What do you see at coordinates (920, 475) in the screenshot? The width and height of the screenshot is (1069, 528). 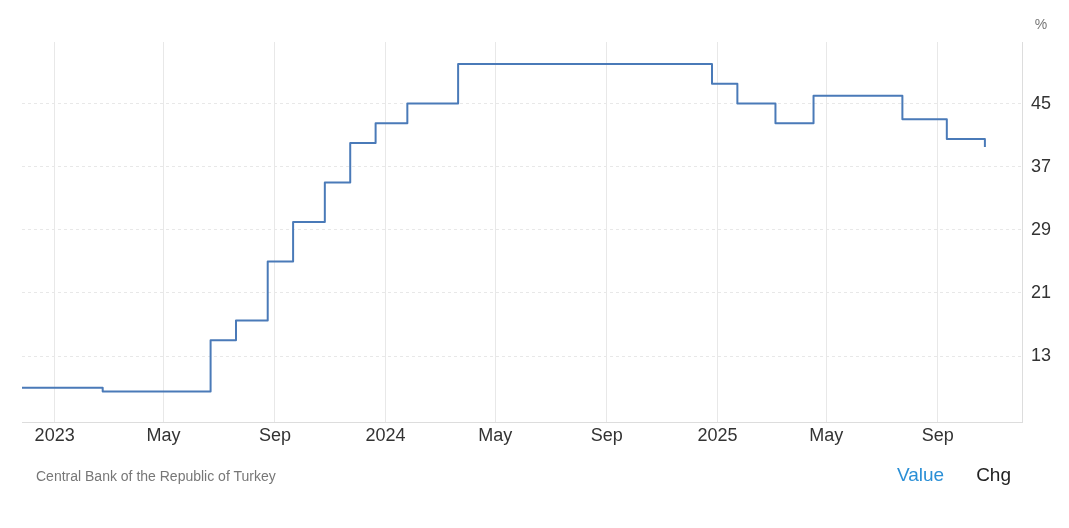 I see `text: Value` at bounding box center [920, 475].